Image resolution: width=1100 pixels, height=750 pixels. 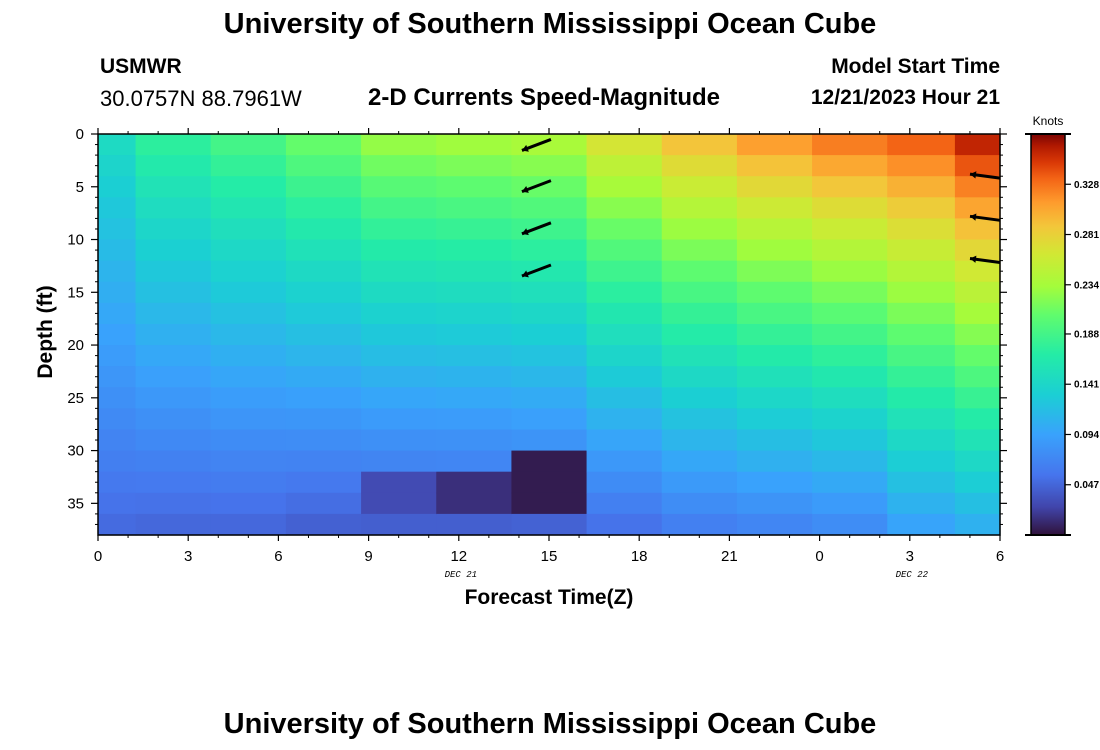 I want to click on model-start-label: Model Start Time, so click(x=915, y=66).